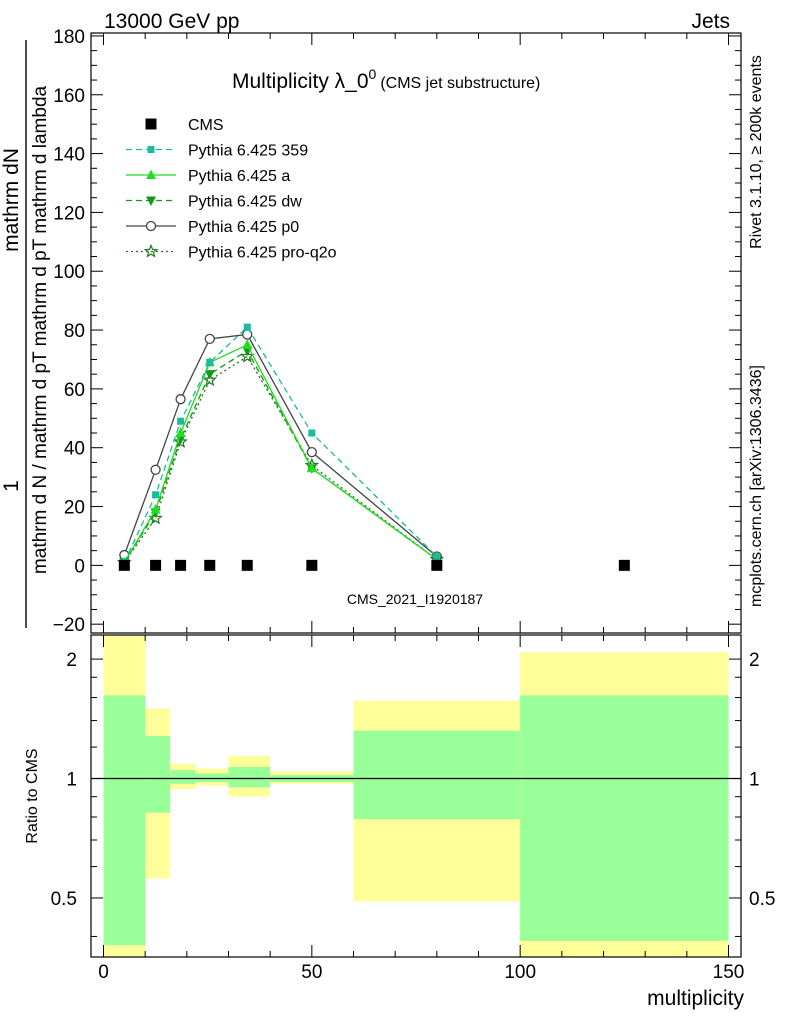  Describe the element at coordinates (184, 125) in the screenshot. I see `legend-item: CMS` at that location.